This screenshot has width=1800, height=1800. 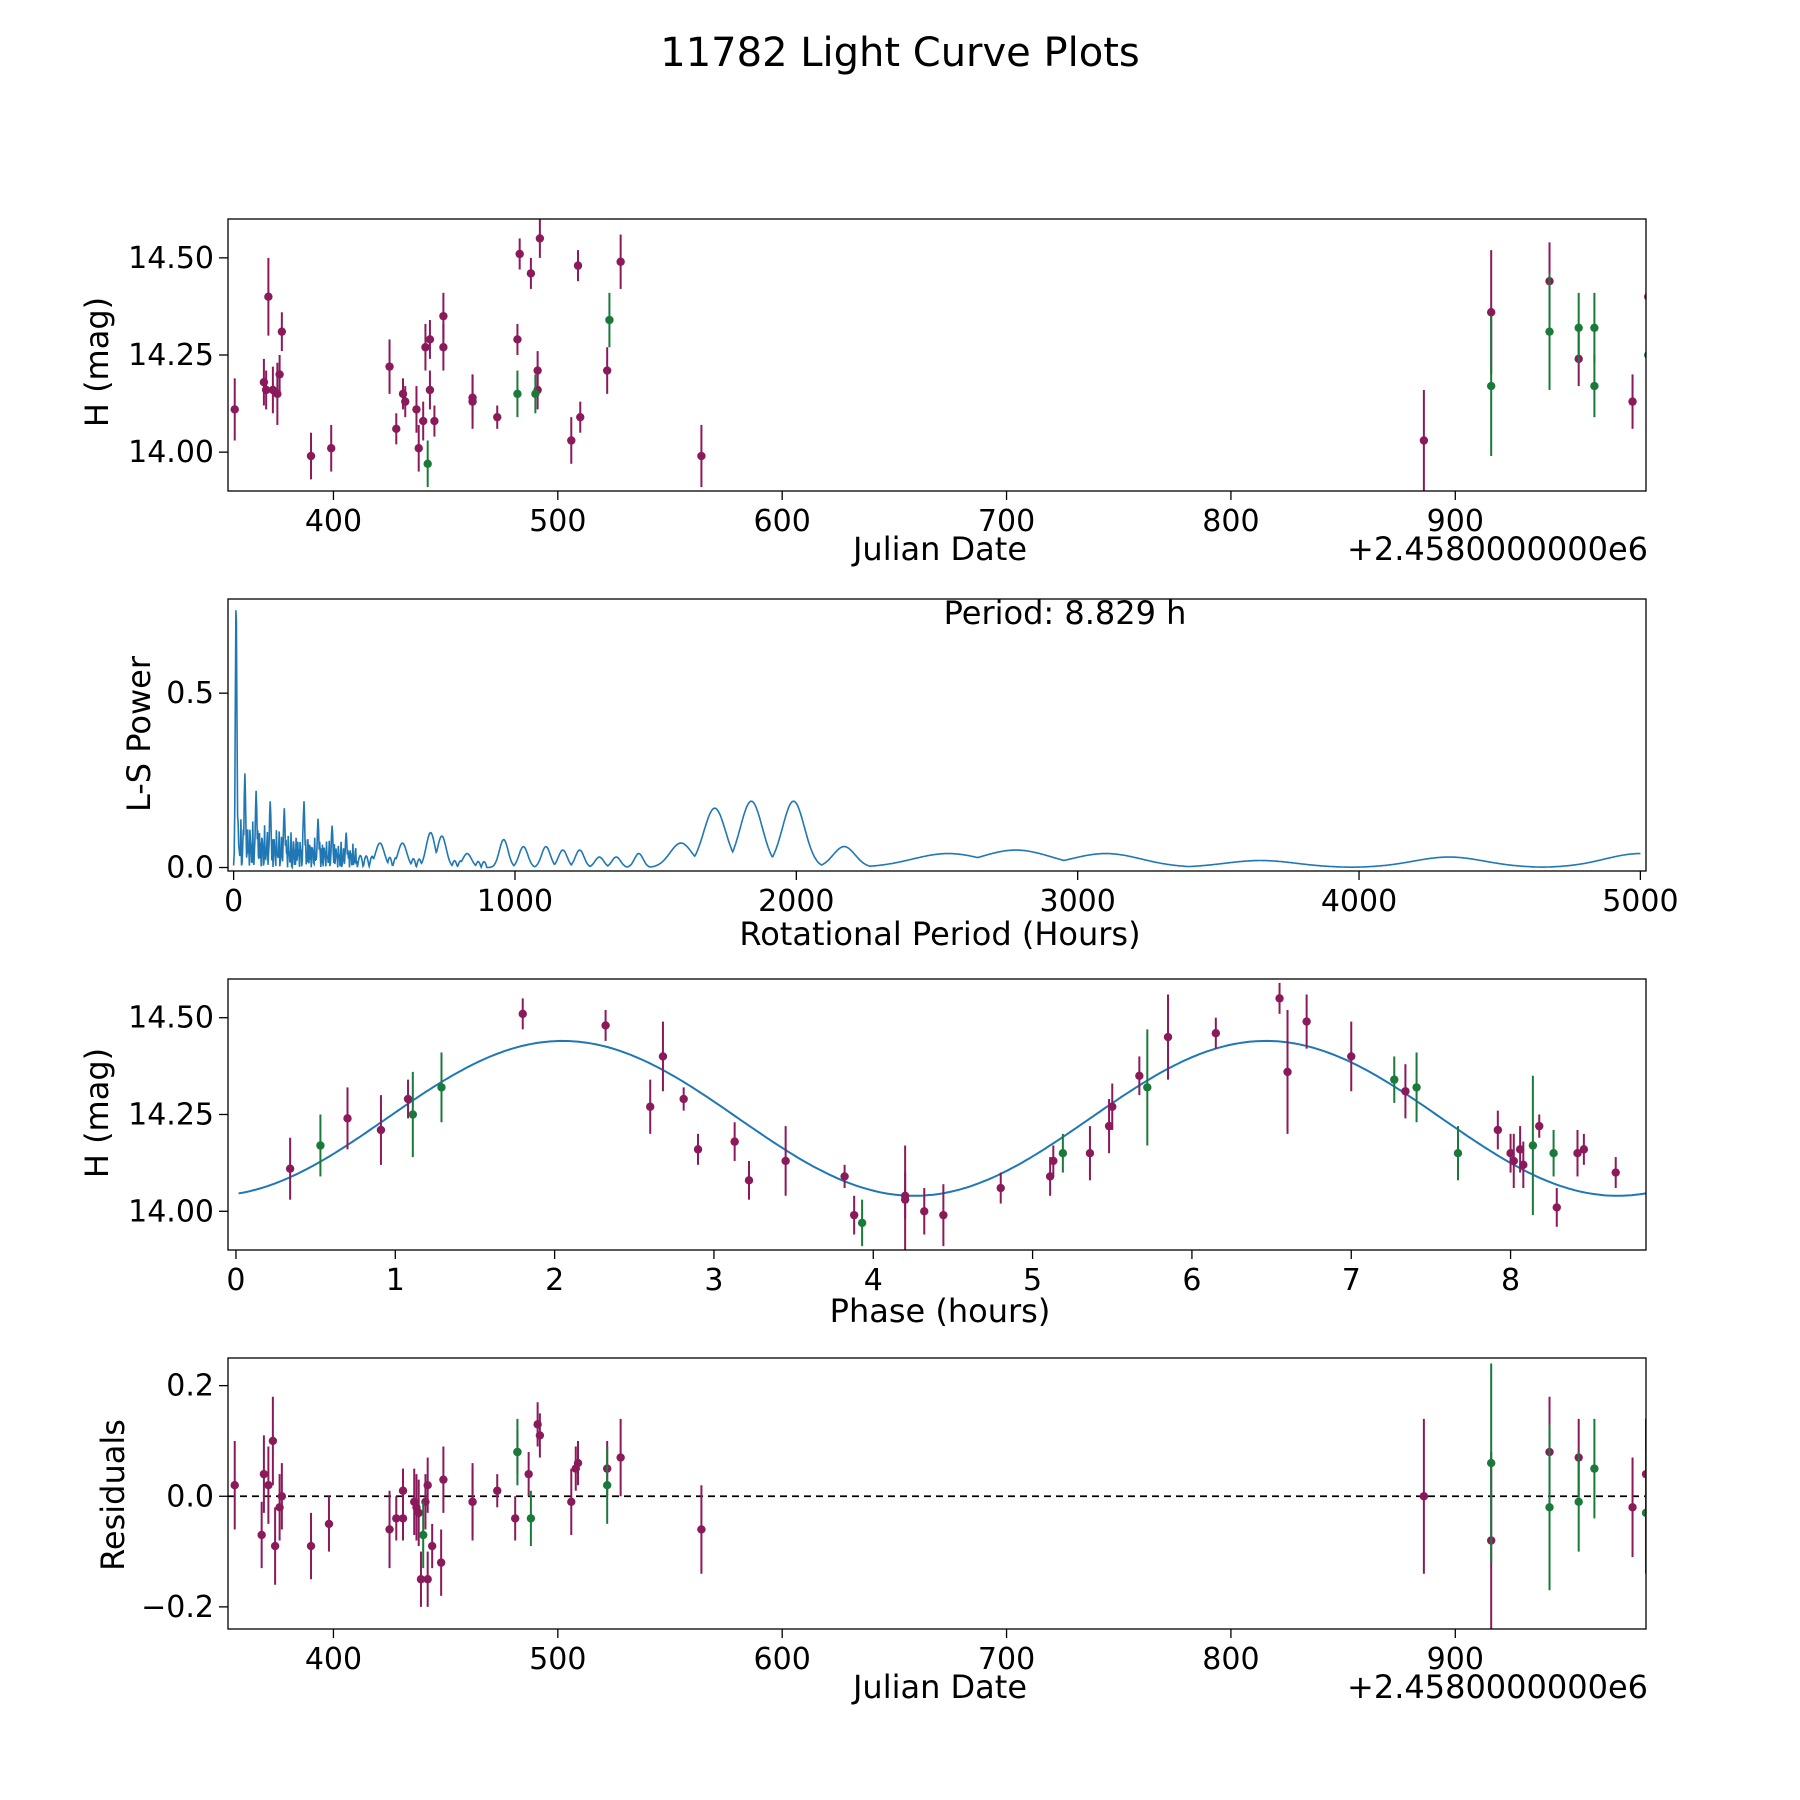 I want to click on lightcurve-ylabel: H (mag), so click(x=97, y=362).